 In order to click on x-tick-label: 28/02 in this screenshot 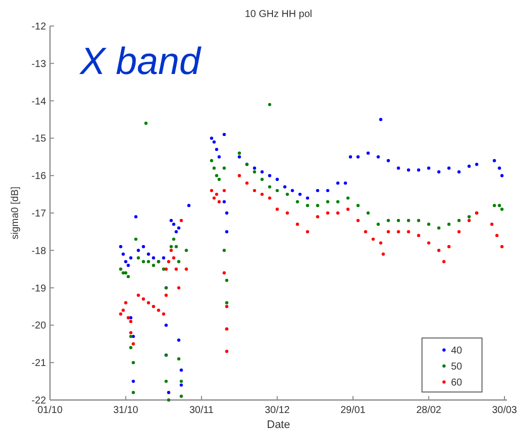, I will do `click(429, 410)`.